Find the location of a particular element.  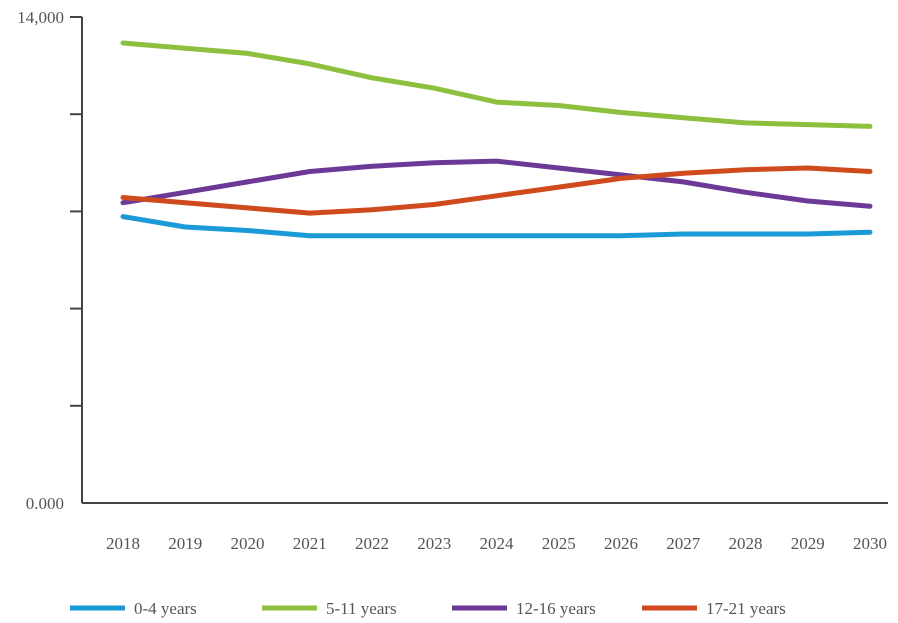

x-tick-label: 2023 is located at coordinates (434, 543).